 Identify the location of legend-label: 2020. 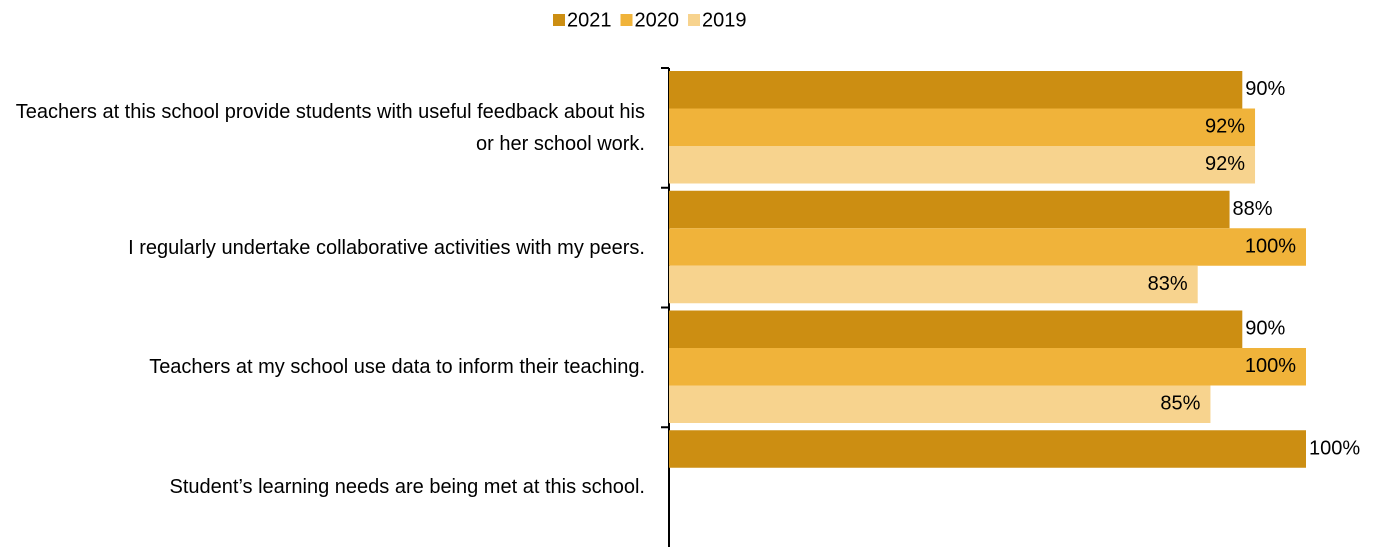
(657, 20).